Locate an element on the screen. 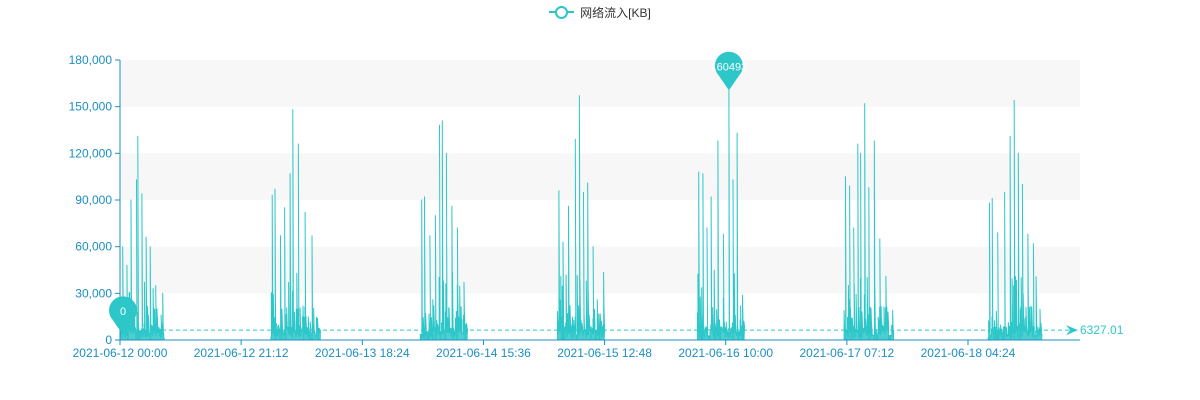 Image resolution: width=1200 pixels, height=400 pixels. legend-item-network-inflow: 网络流入[KB] is located at coordinates (600, 12).